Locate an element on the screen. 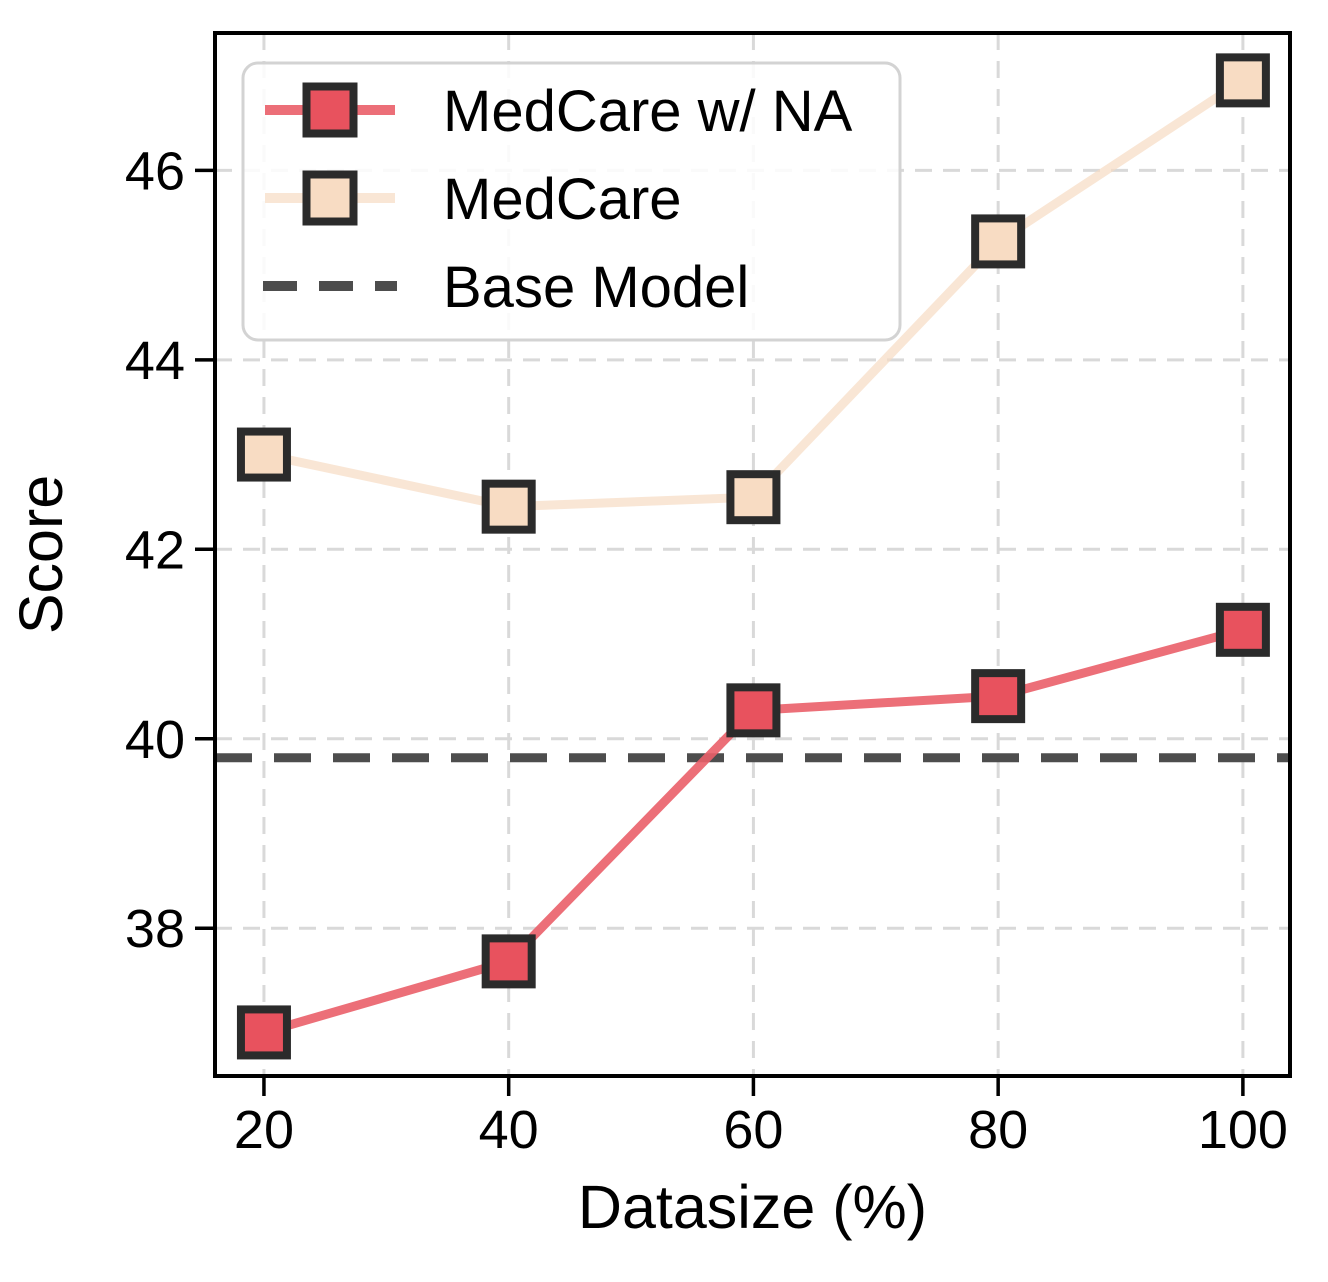 The width and height of the screenshot is (1328, 1282). x-tick-label: 40 is located at coordinates (509, 1130).